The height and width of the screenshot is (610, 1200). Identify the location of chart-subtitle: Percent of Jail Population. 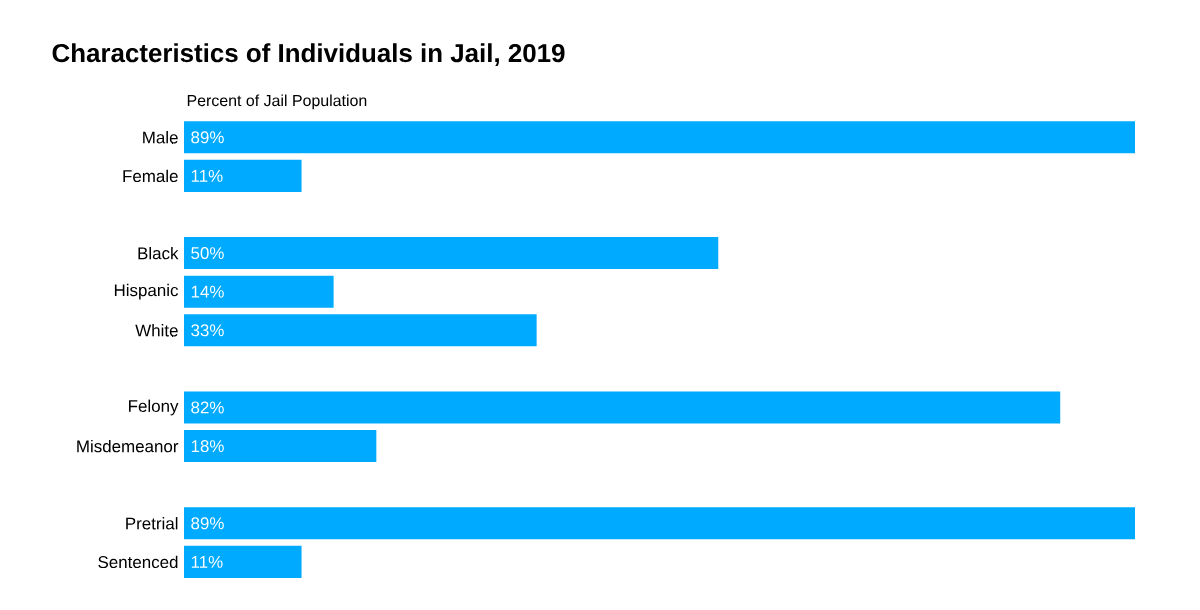
(277, 102).